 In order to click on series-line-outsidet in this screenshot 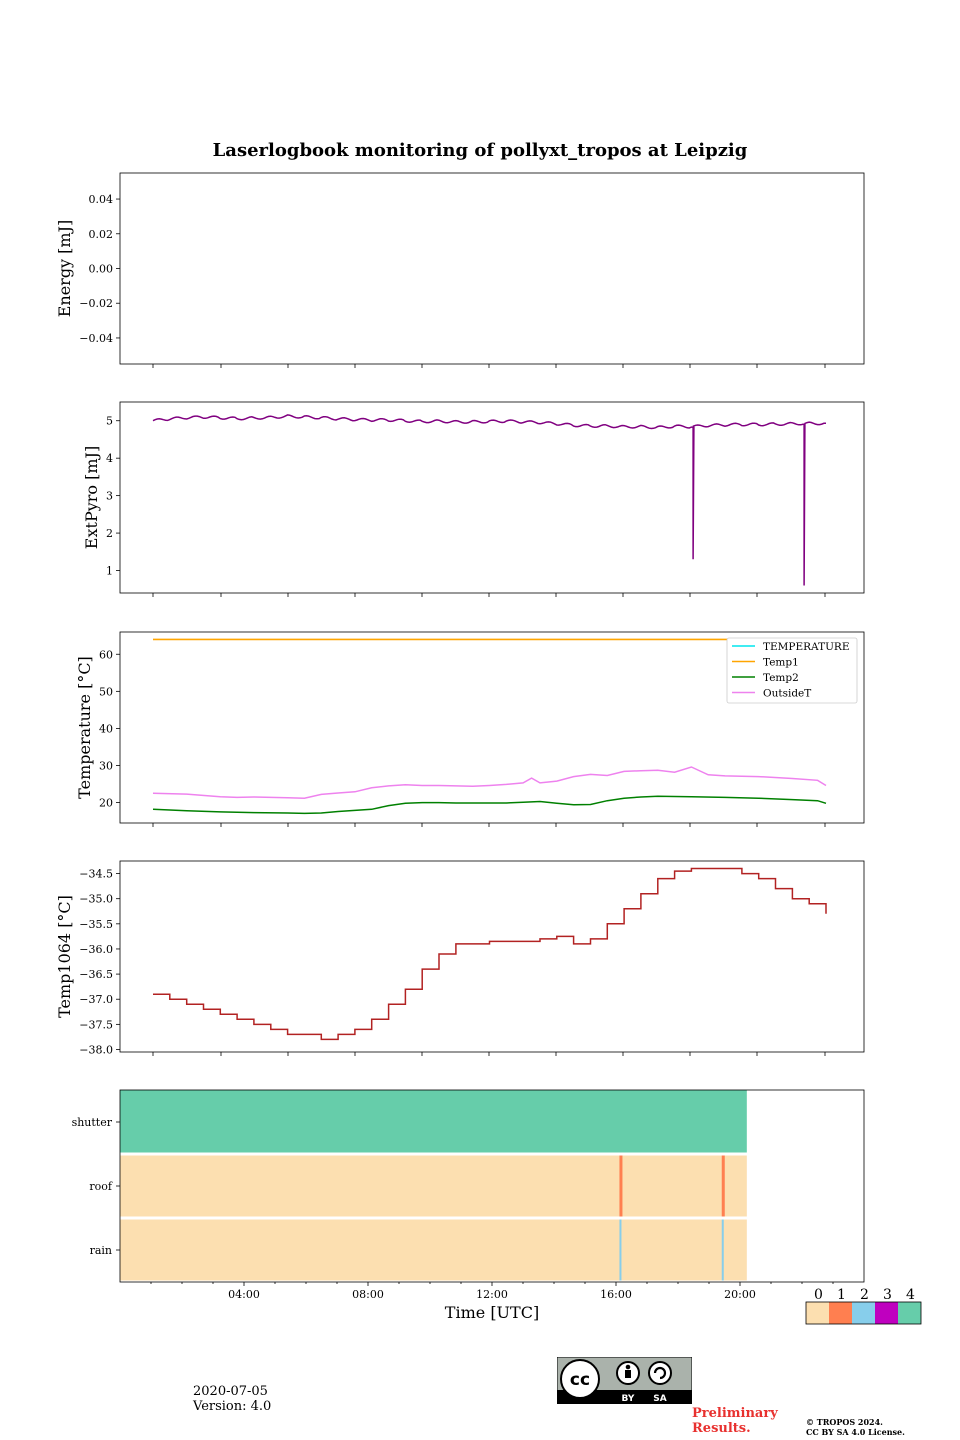, I will do `click(489, 782)`.